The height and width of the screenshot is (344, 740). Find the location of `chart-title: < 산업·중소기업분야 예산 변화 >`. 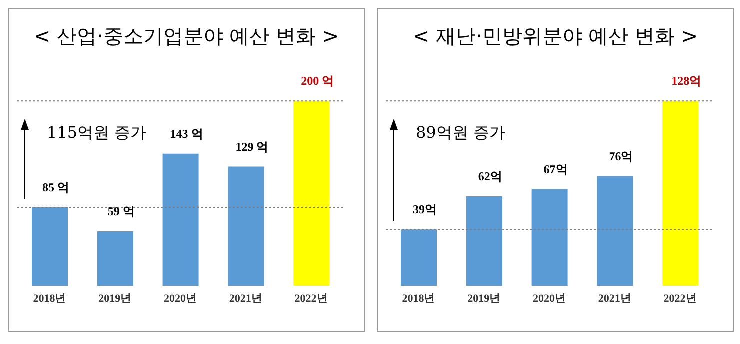

chart-title: < 산업·중소기업분야 예산 변화 > is located at coordinates (186, 36).